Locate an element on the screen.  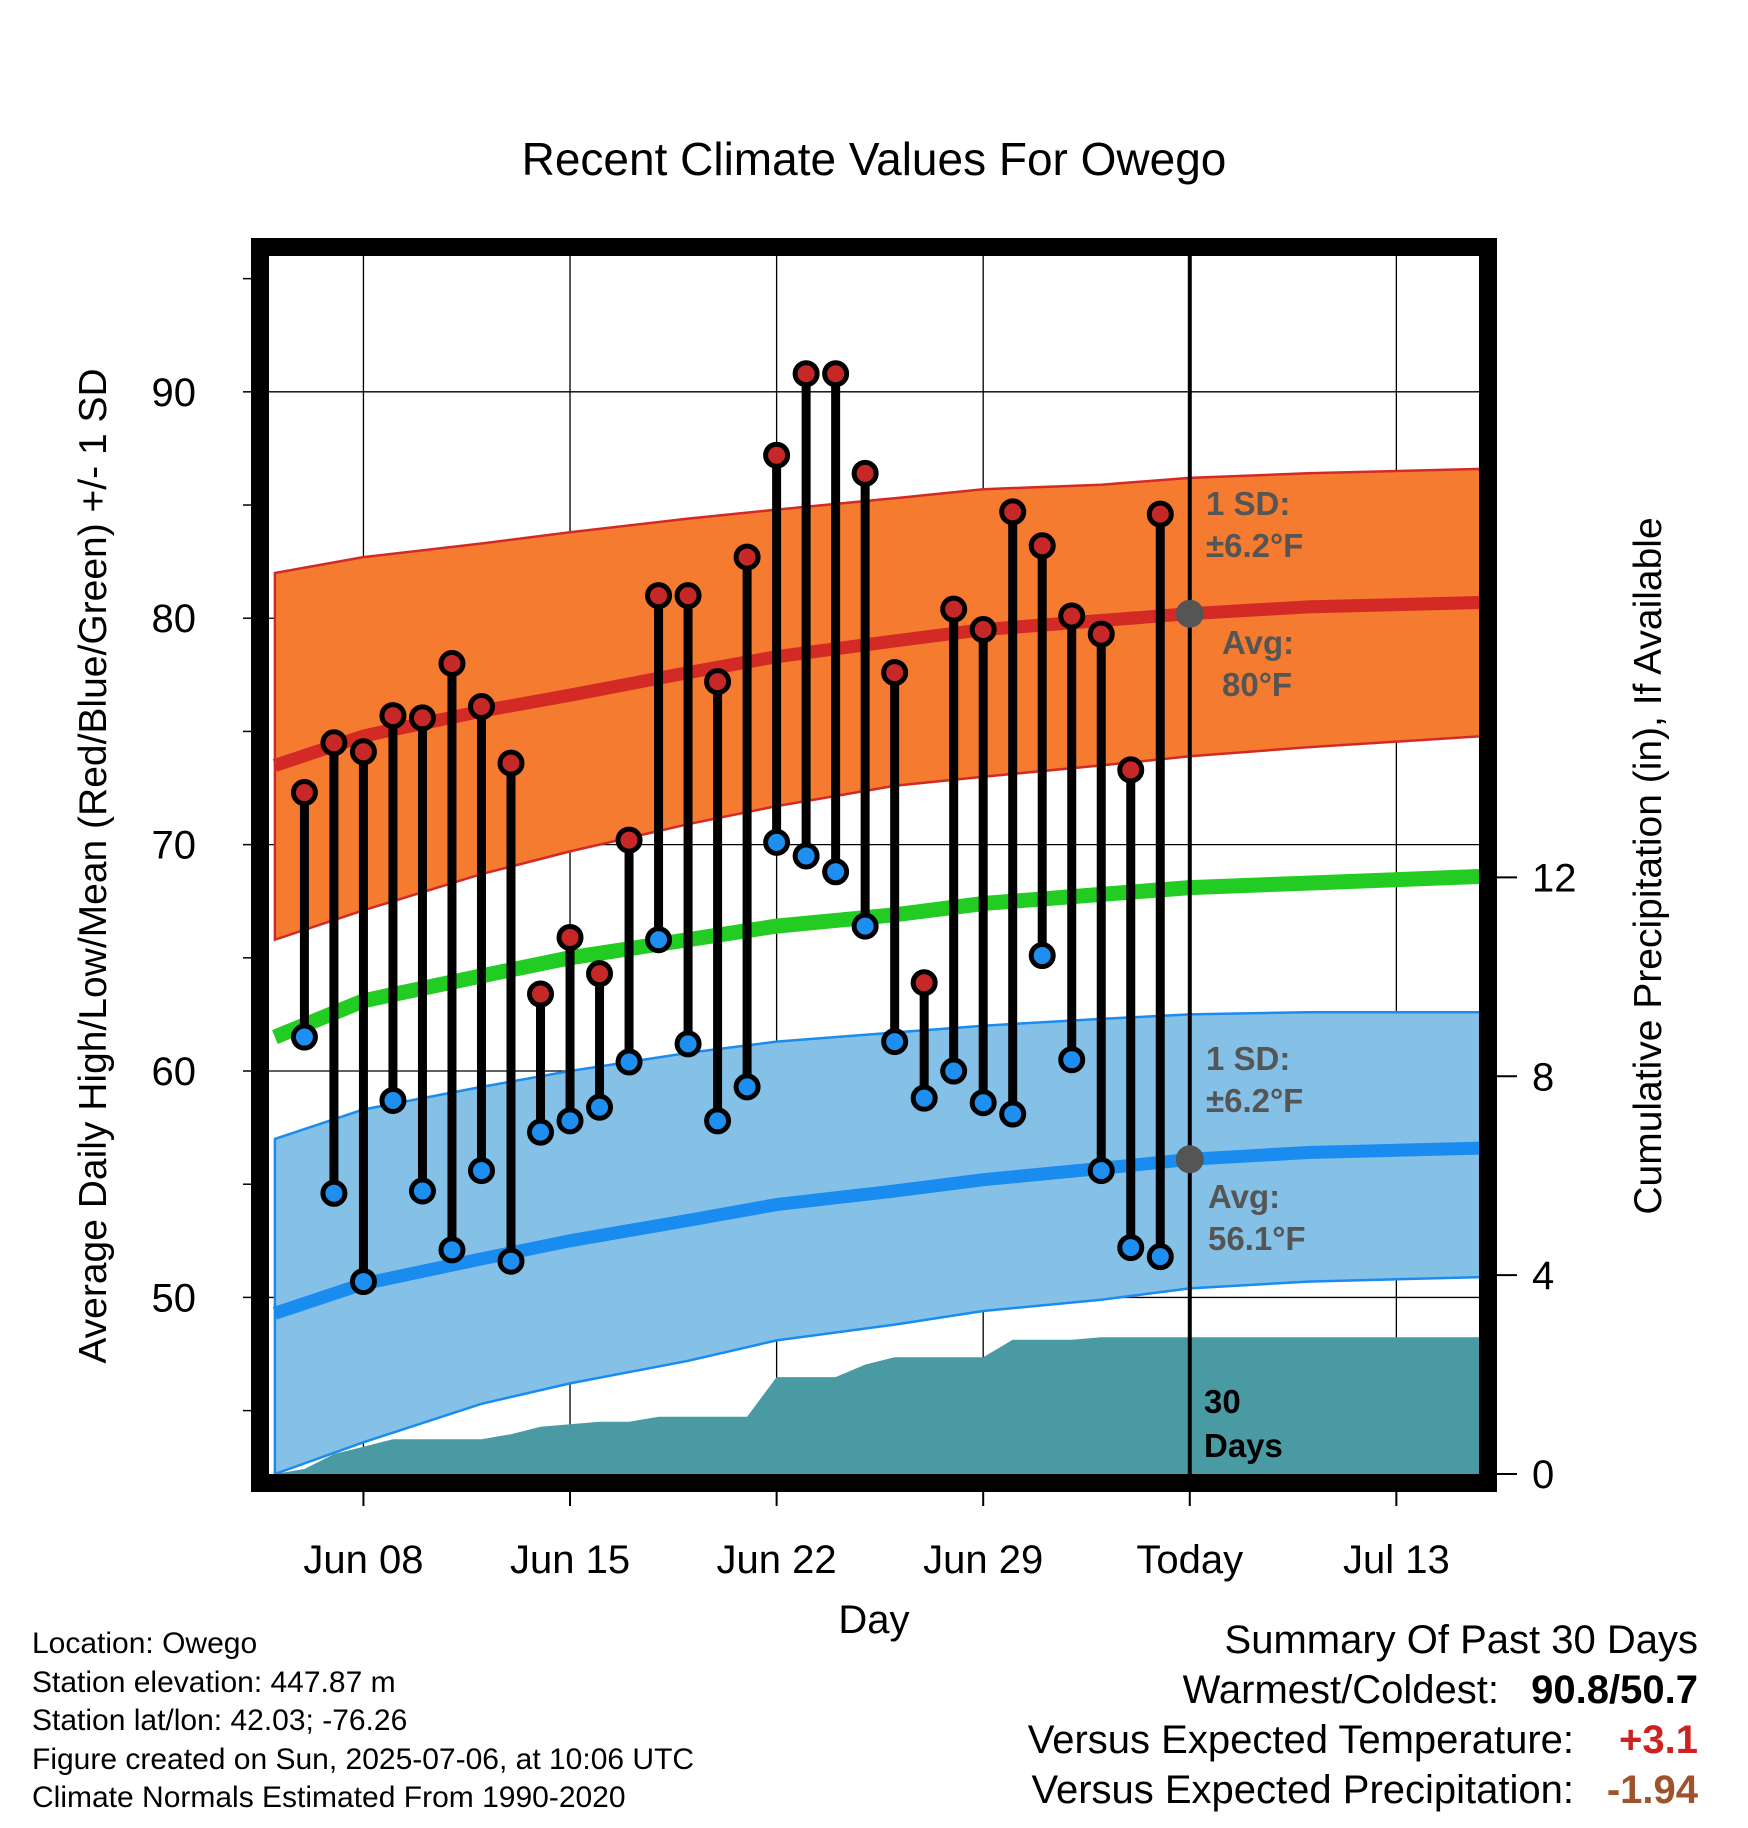
warmest-coldest-label: Warmest/Coldest: is located at coordinates (1340, 1690).